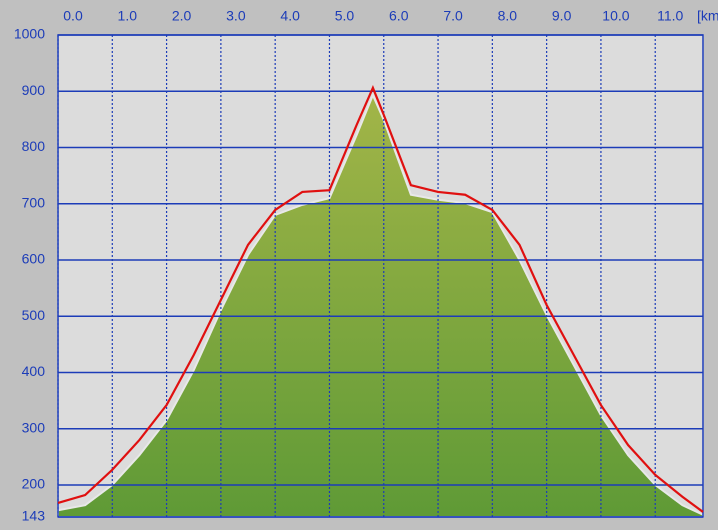  Describe the element at coordinates (34, 202) in the screenshot. I see `y-tick-label: 700` at that location.